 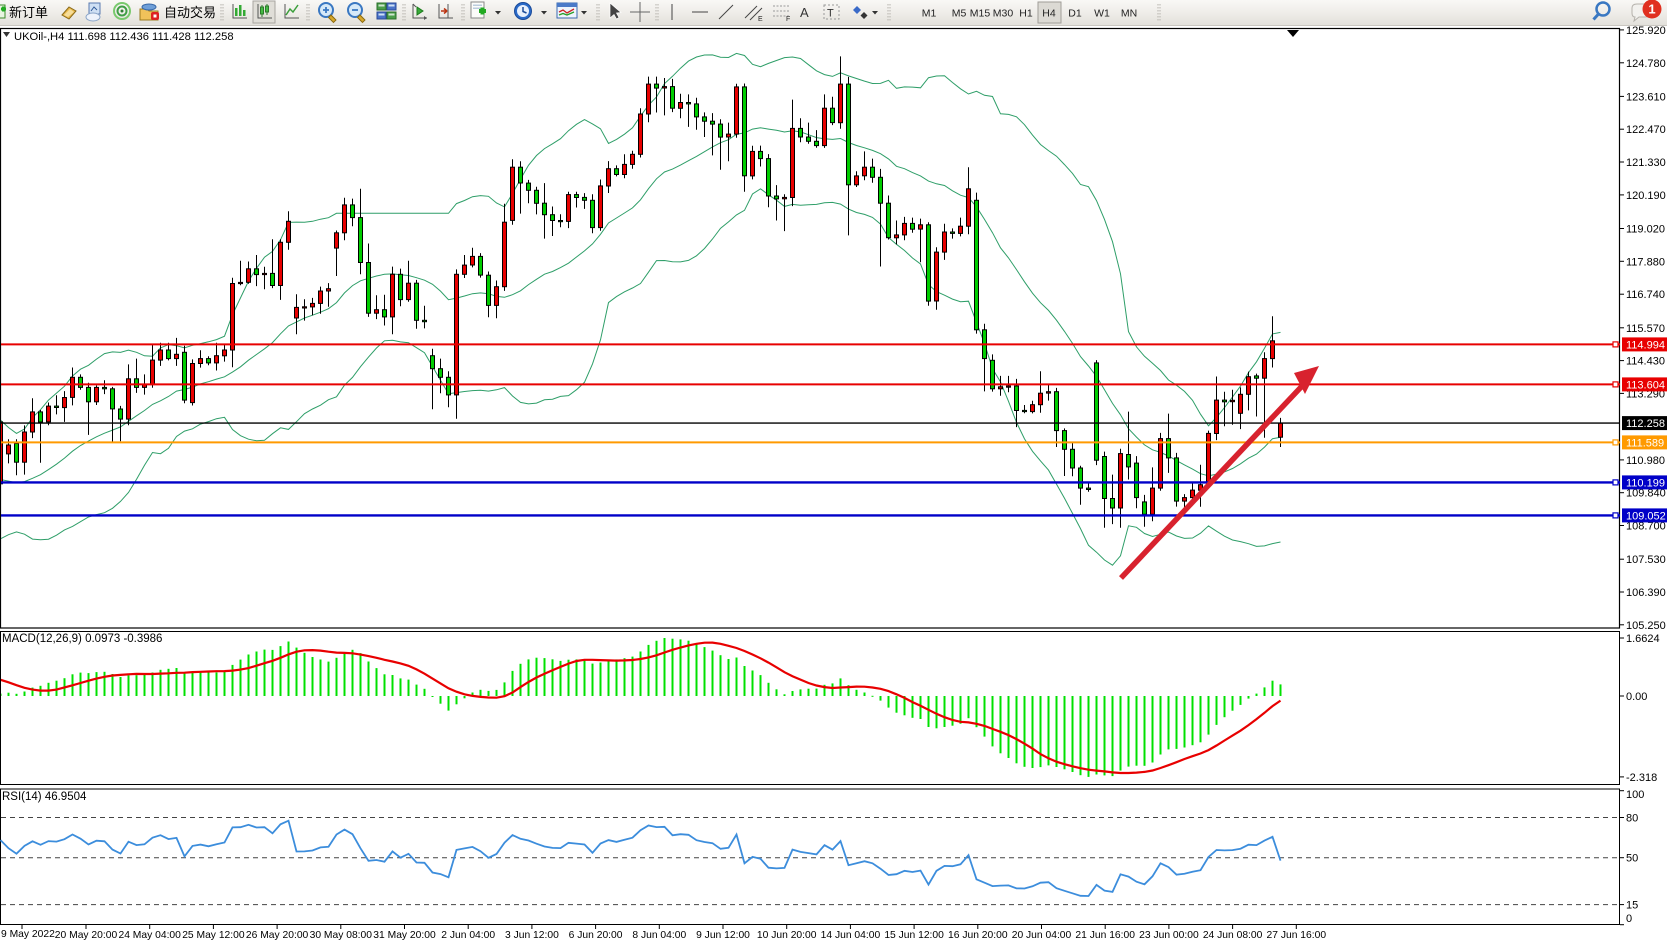 What do you see at coordinates (1645, 385) in the screenshot?
I see `svg-text: 113.604` at bounding box center [1645, 385].